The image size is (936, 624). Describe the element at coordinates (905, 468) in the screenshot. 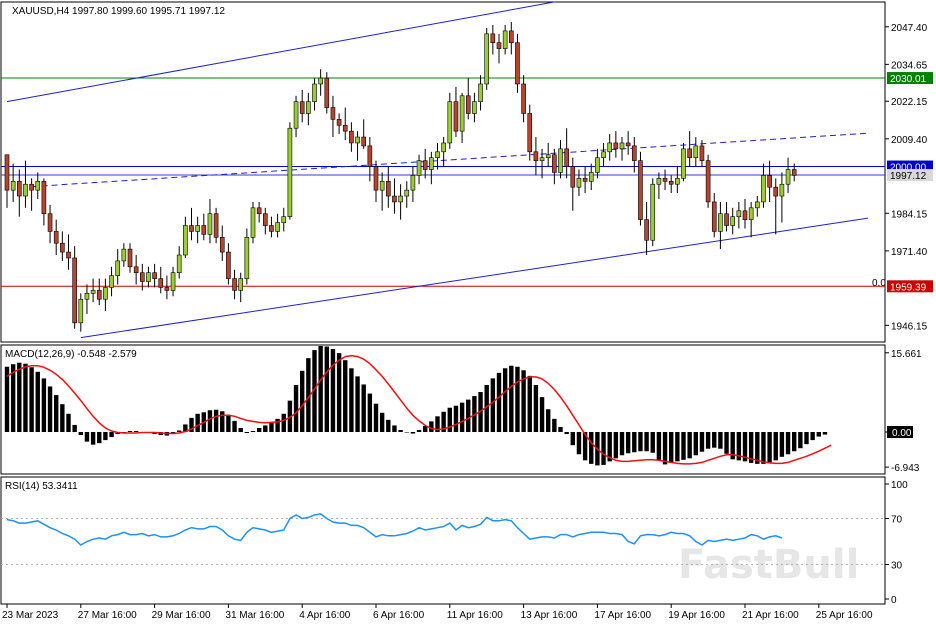

I see `macd-tick-label: -6.943` at that location.